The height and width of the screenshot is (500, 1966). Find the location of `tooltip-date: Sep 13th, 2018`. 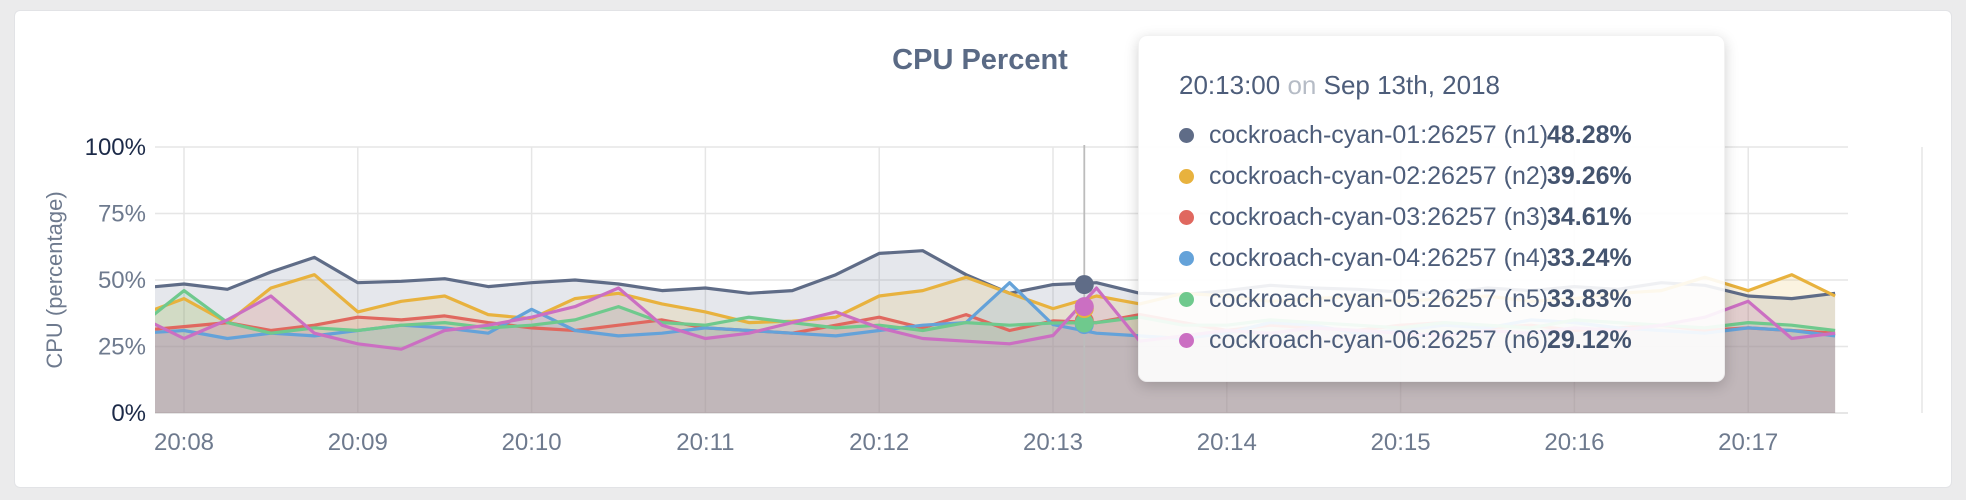

tooltip-date: Sep 13th, 2018 is located at coordinates (1411, 85).